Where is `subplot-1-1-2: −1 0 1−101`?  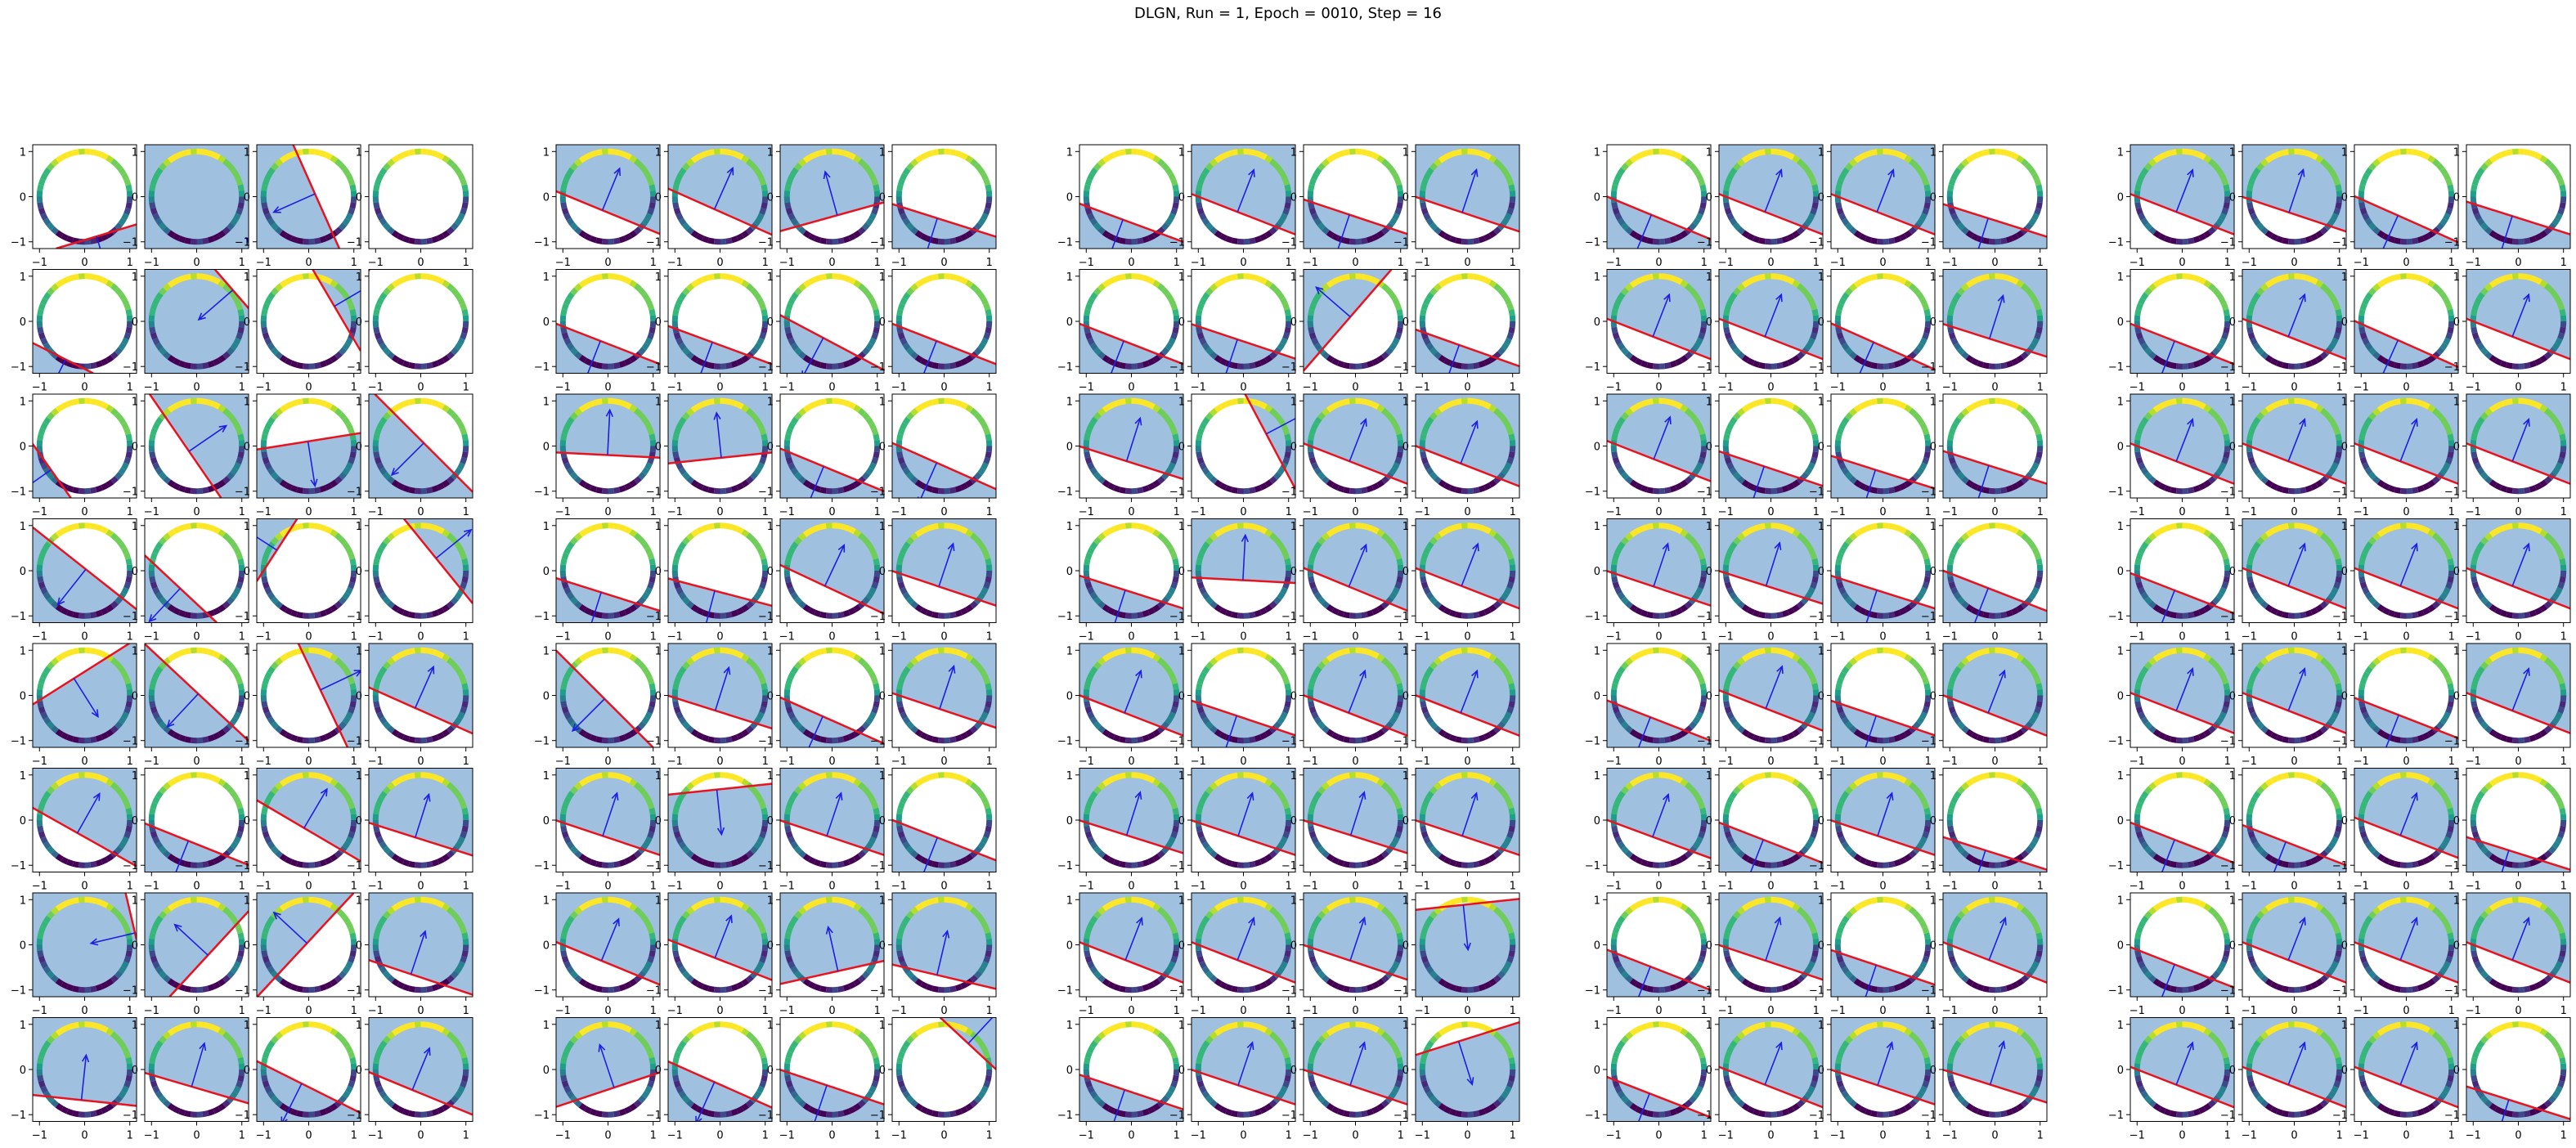 subplot-1-1-2: −1 0 1−101 is located at coordinates (186, 206).